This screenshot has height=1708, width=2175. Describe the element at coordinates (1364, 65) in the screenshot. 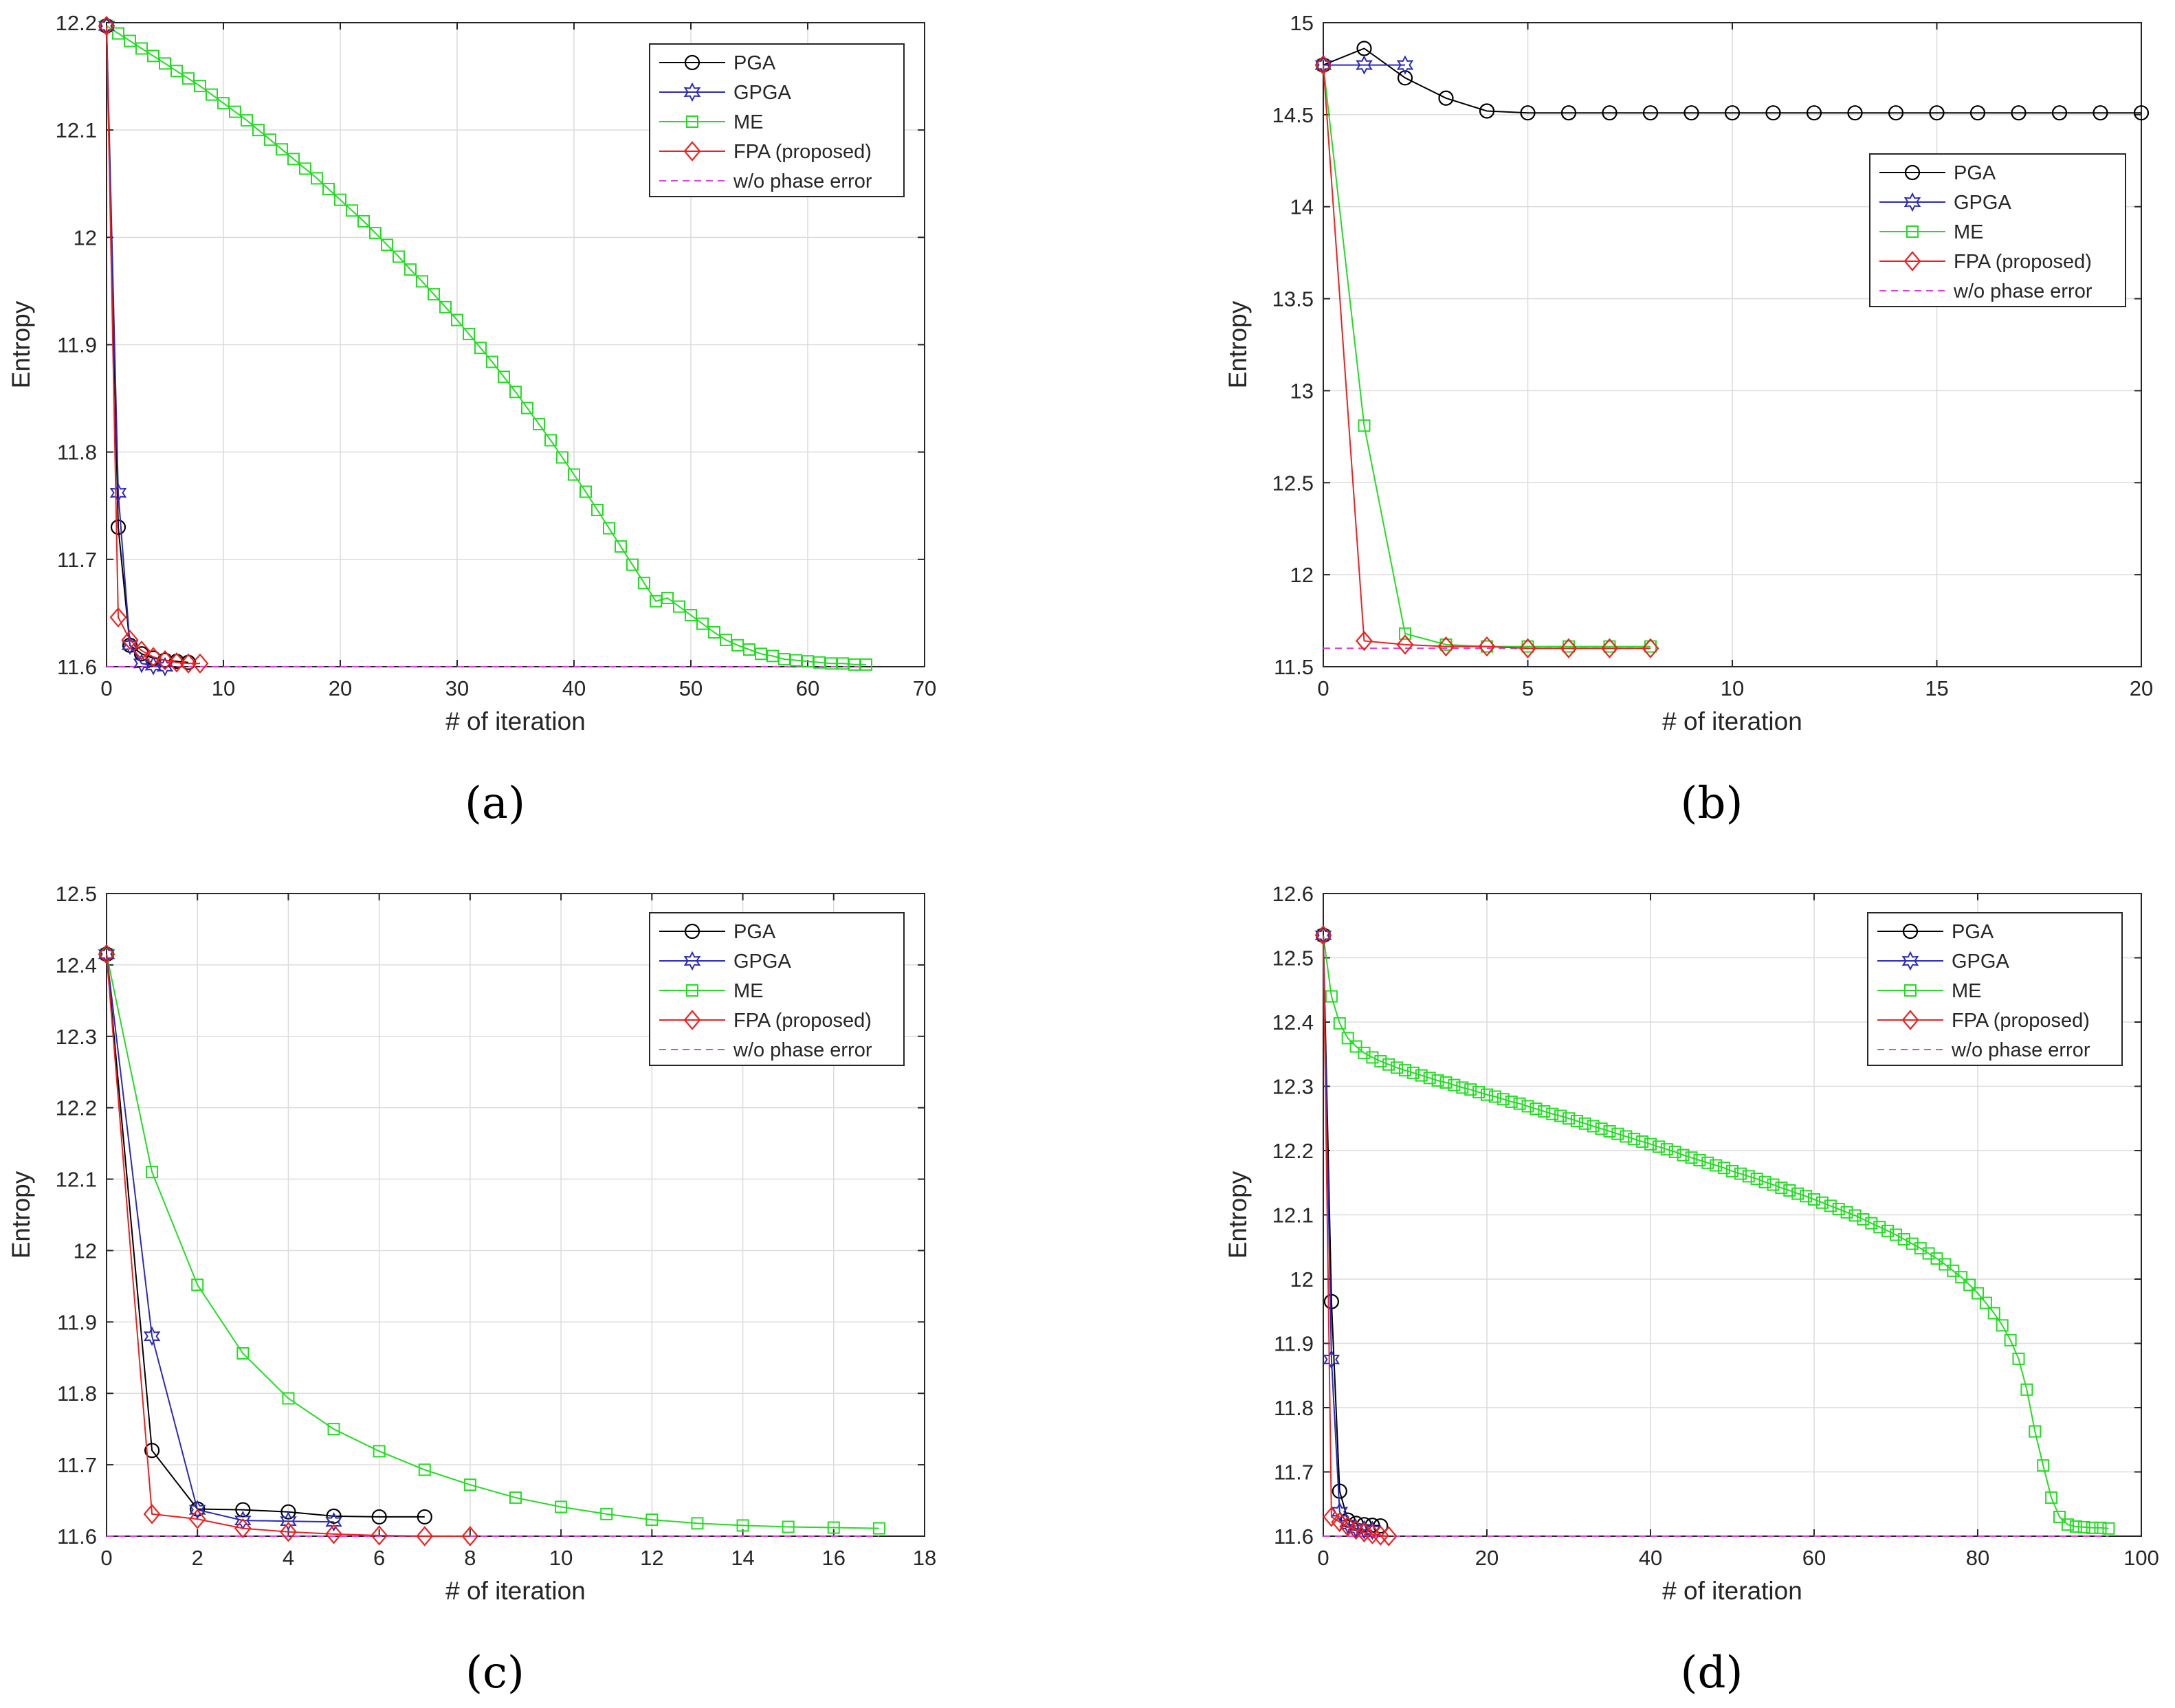

I see `series-gpga` at that location.